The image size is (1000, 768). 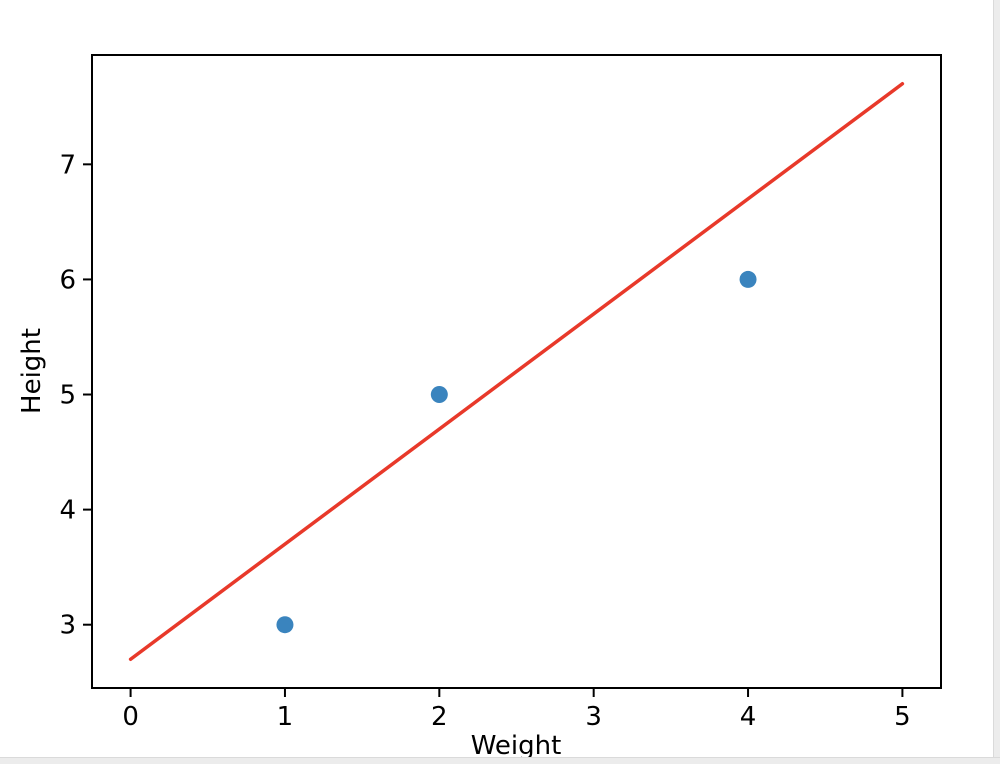 What do you see at coordinates (67, 626) in the screenshot?
I see `y-tick-label: 3` at bounding box center [67, 626].